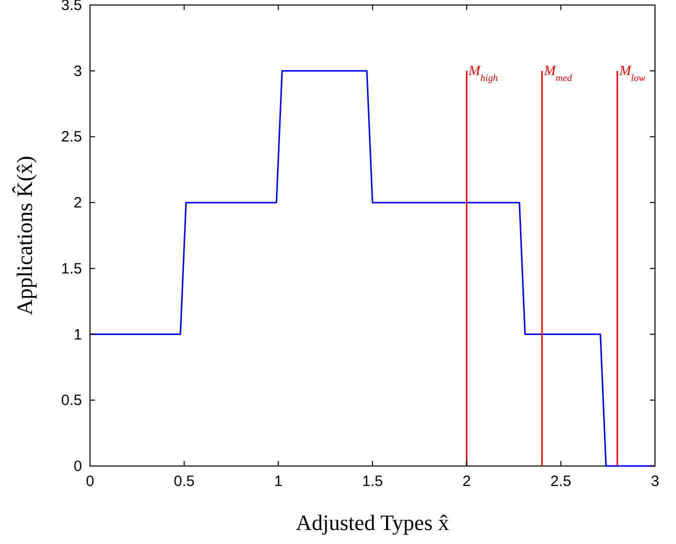  Describe the element at coordinates (278, 481) in the screenshot. I see `x-tick-label: 1` at that location.